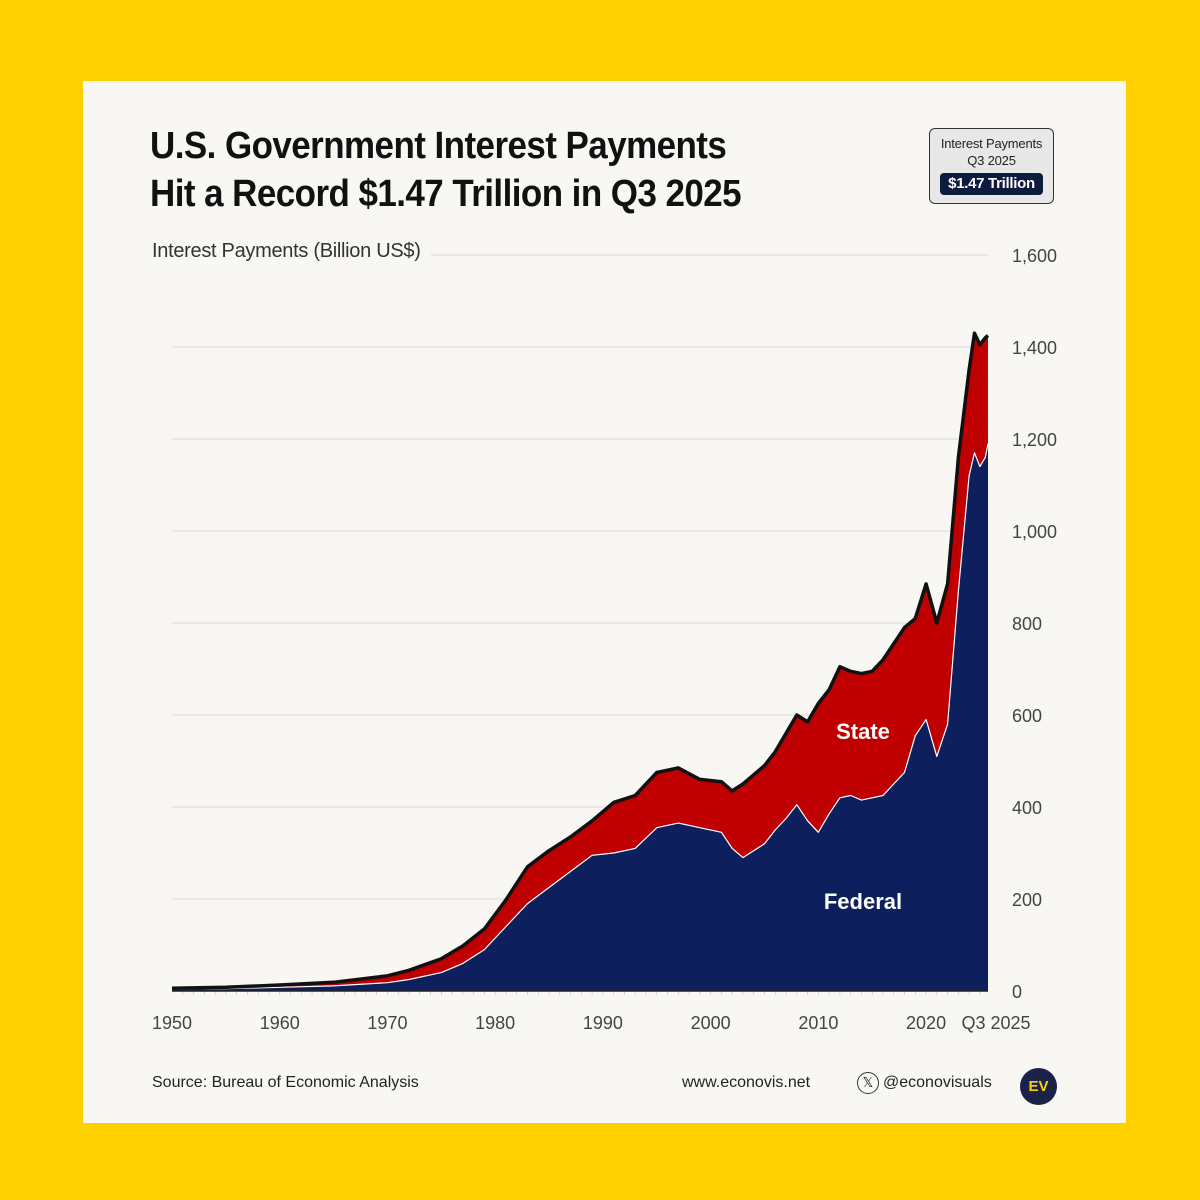  What do you see at coordinates (863, 901) in the screenshot?
I see `federal-area-label: Federal` at bounding box center [863, 901].